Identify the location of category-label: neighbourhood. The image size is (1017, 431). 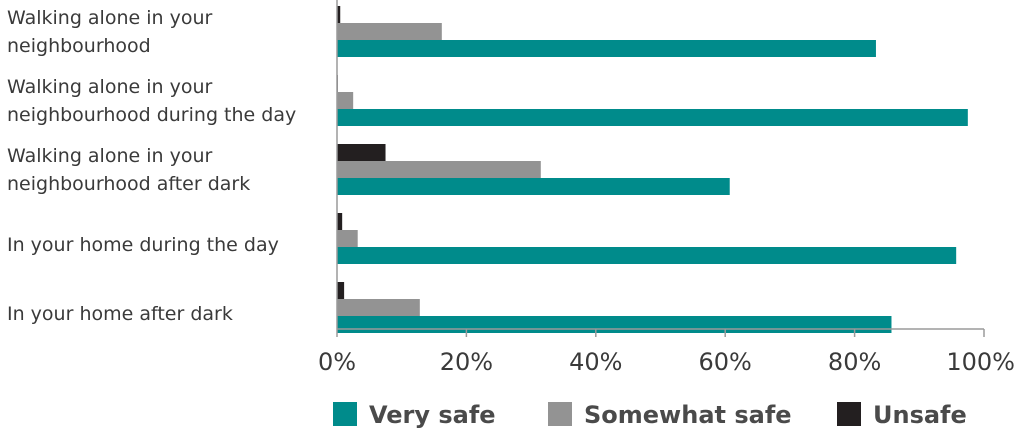
(79, 46).